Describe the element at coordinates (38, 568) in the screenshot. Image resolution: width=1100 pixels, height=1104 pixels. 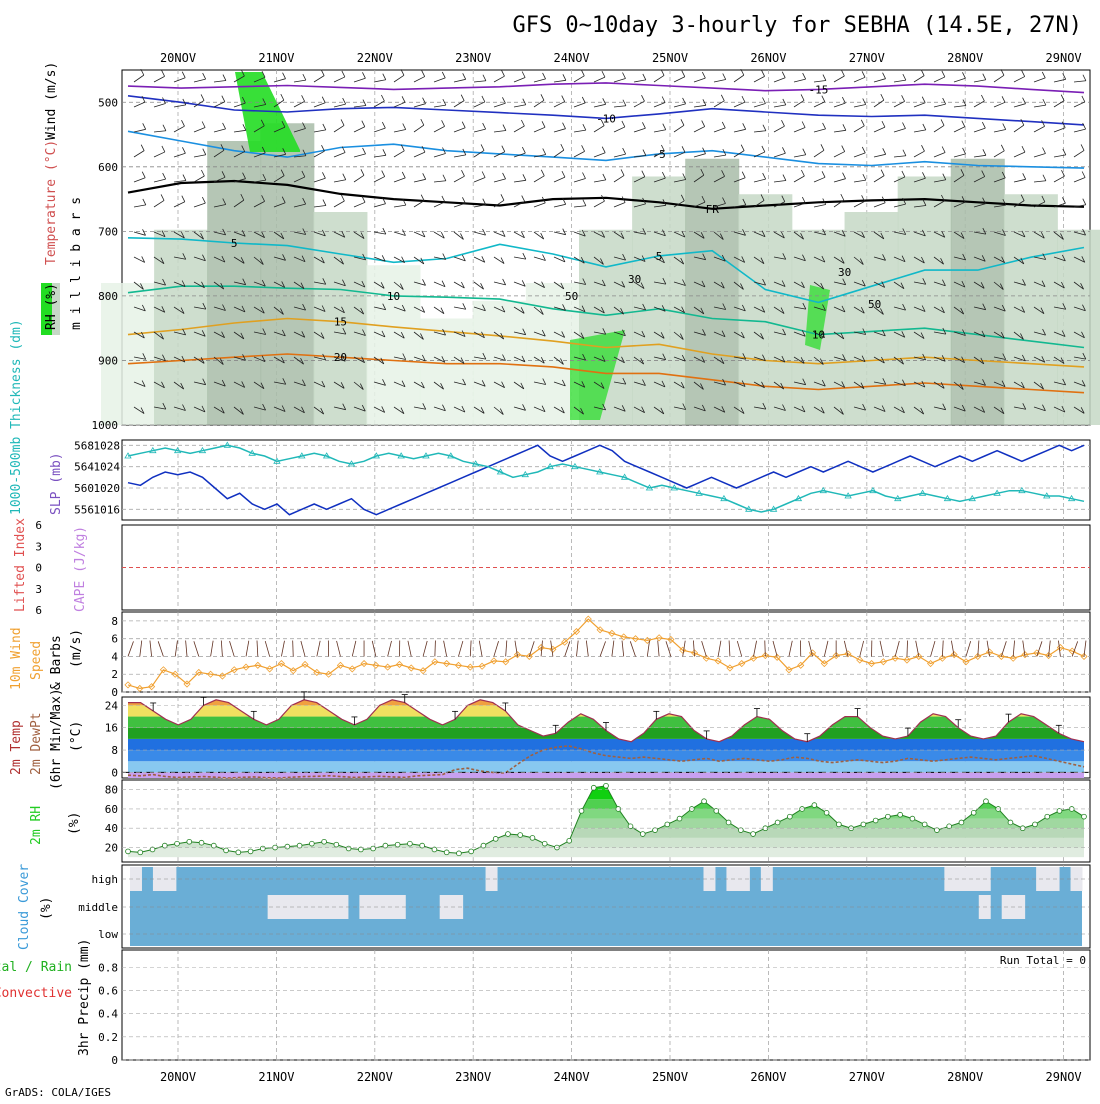
I see `lifted-index-tick-label: 0` at that location.